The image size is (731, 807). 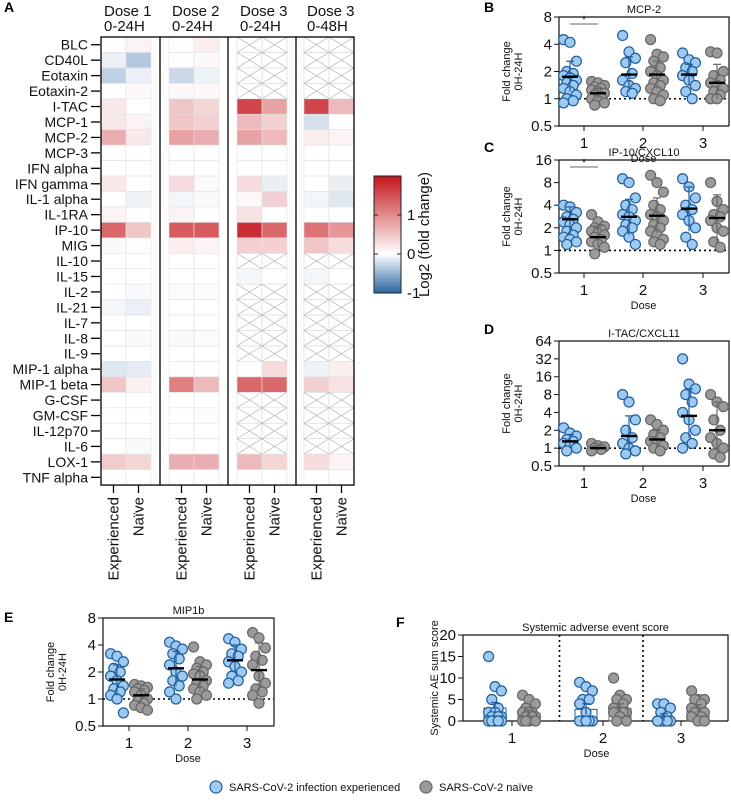 What do you see at coordinates (452, 721) in the screenshot?
I see `y-tick-label: 0` at bounding box center [452, 721].